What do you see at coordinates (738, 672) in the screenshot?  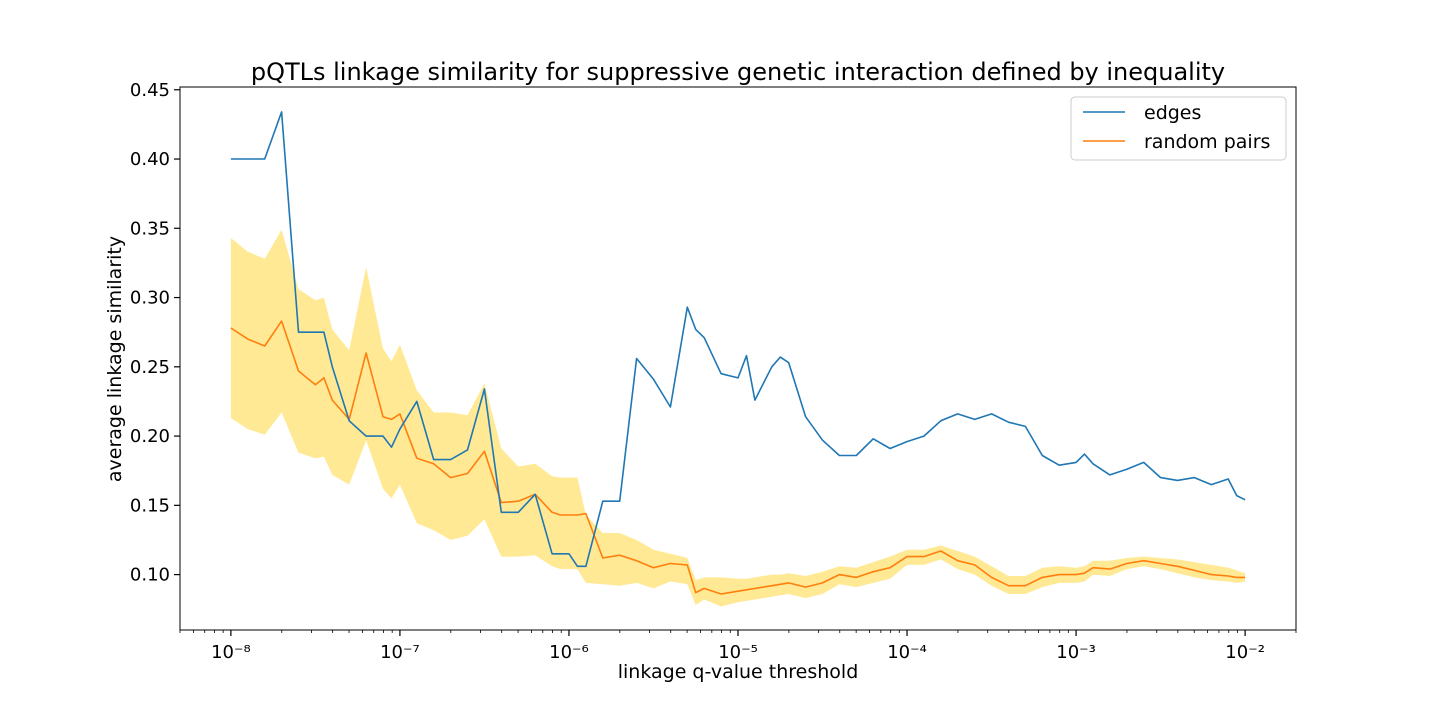 I see `x-axis-label: linkage q-value threshold` at bounding box center [738, 672].